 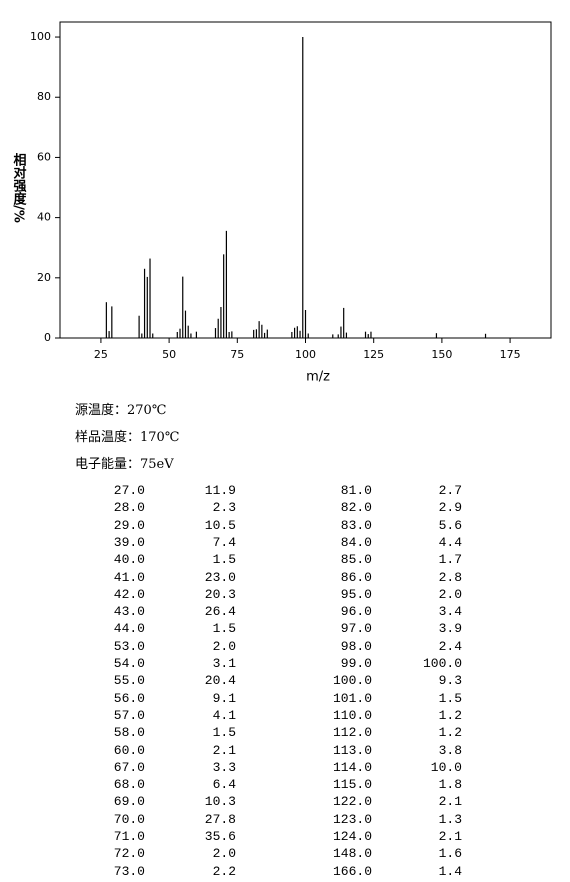 I want to click on table-cell: 67.0, so click(x=129, y=767).